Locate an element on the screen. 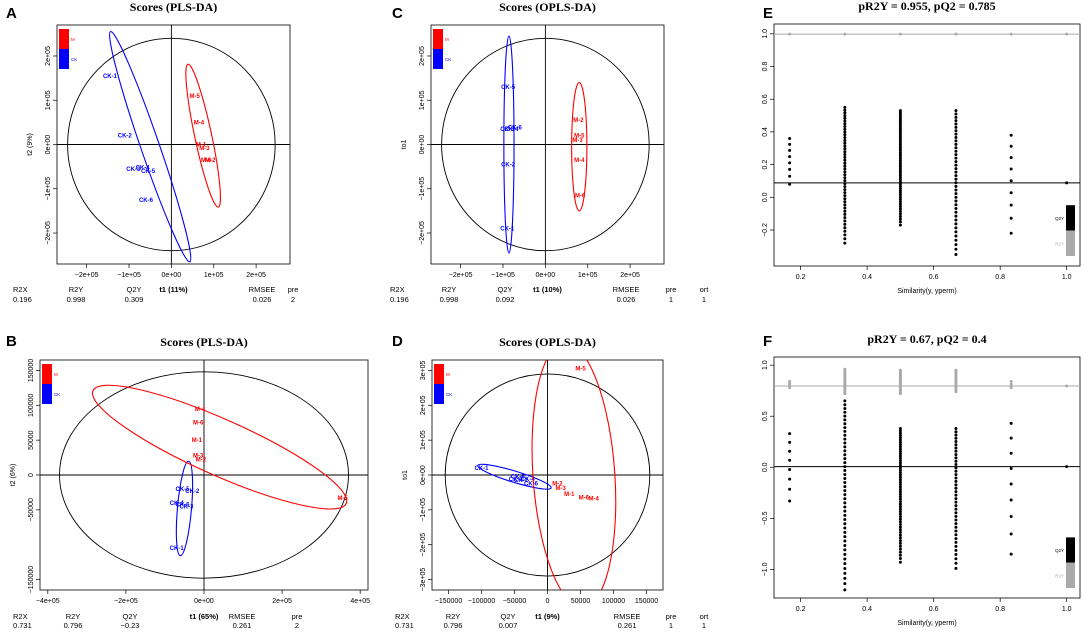 The image size is (1084, 642). x-tick-label: −1e+05 is located at coordinates (129, 275).